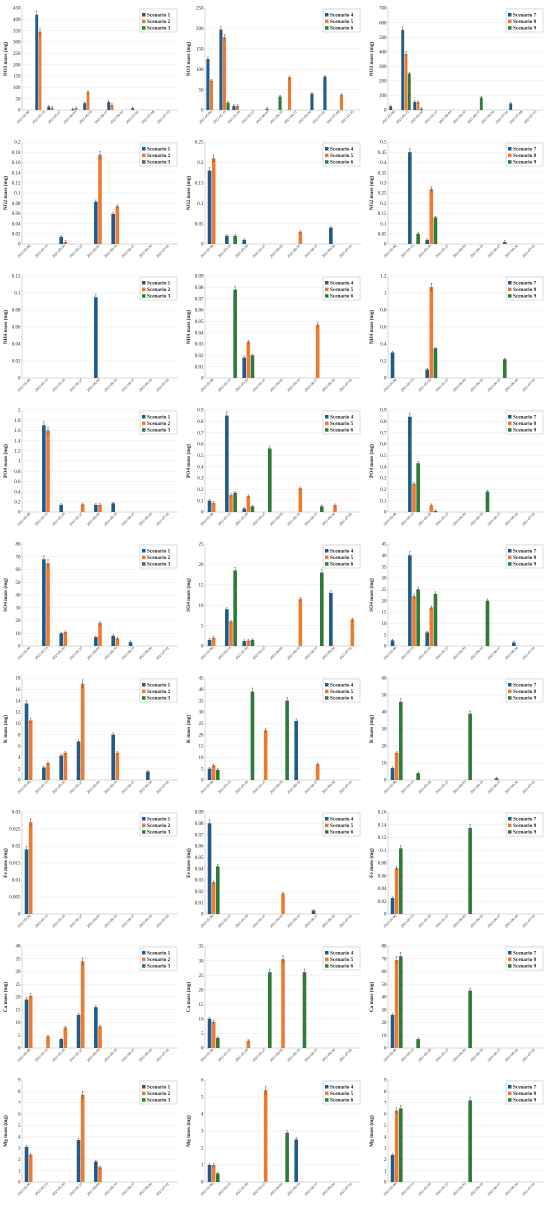  Describe the element at coordinates (188, 327) in the screenshot. I see `y-axis-label: NH4 mass (mg)` at that location.